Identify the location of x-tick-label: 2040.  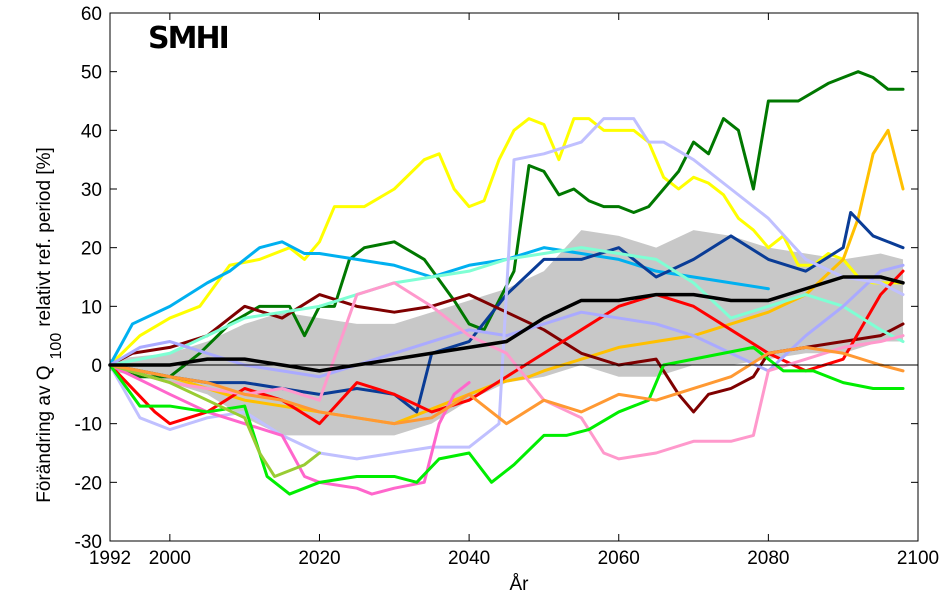
(469, 558).